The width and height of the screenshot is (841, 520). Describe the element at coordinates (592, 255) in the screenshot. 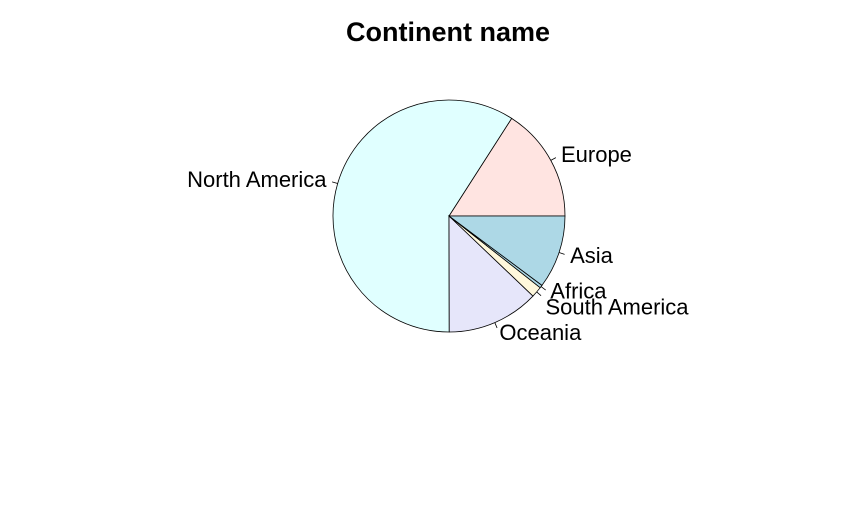

I see `pie-label-asia: Asia` at that location.